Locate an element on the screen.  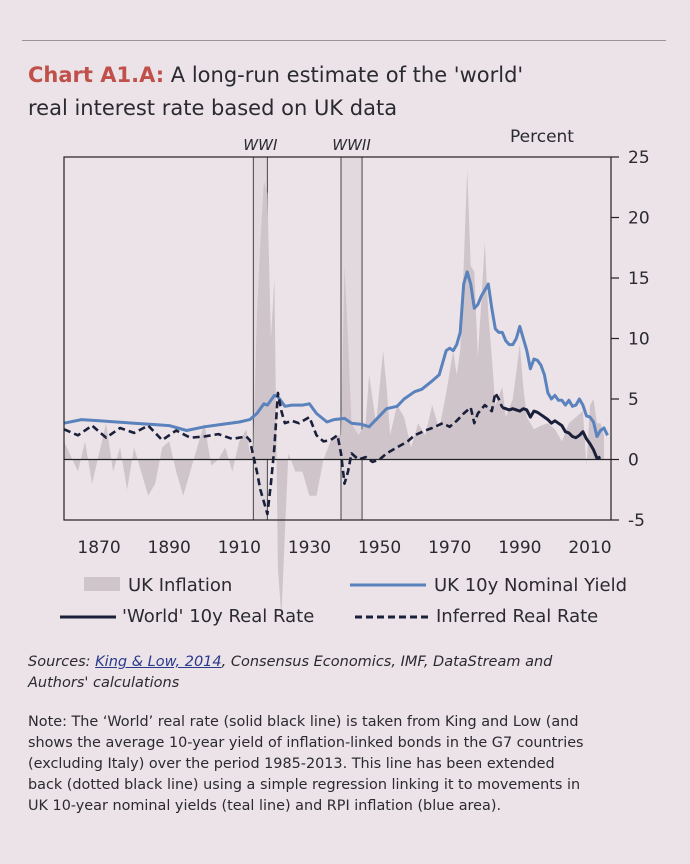
series-line-world-10y-real-rate is located at coordinates (551, 433).